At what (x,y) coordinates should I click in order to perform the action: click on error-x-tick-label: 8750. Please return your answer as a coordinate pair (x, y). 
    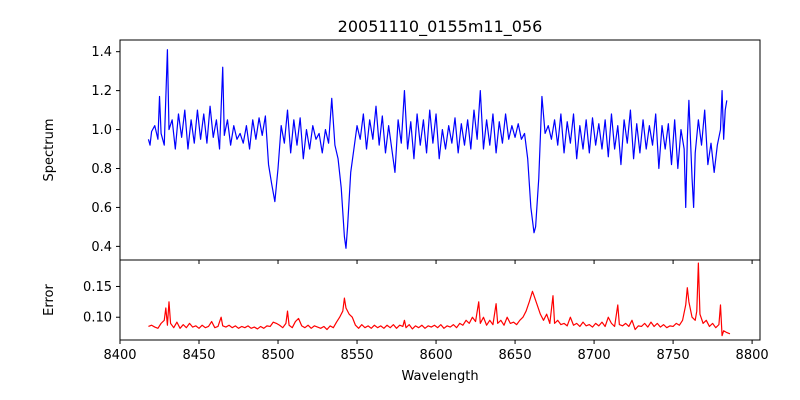
    Looking at the image, I should click on (673, 355).